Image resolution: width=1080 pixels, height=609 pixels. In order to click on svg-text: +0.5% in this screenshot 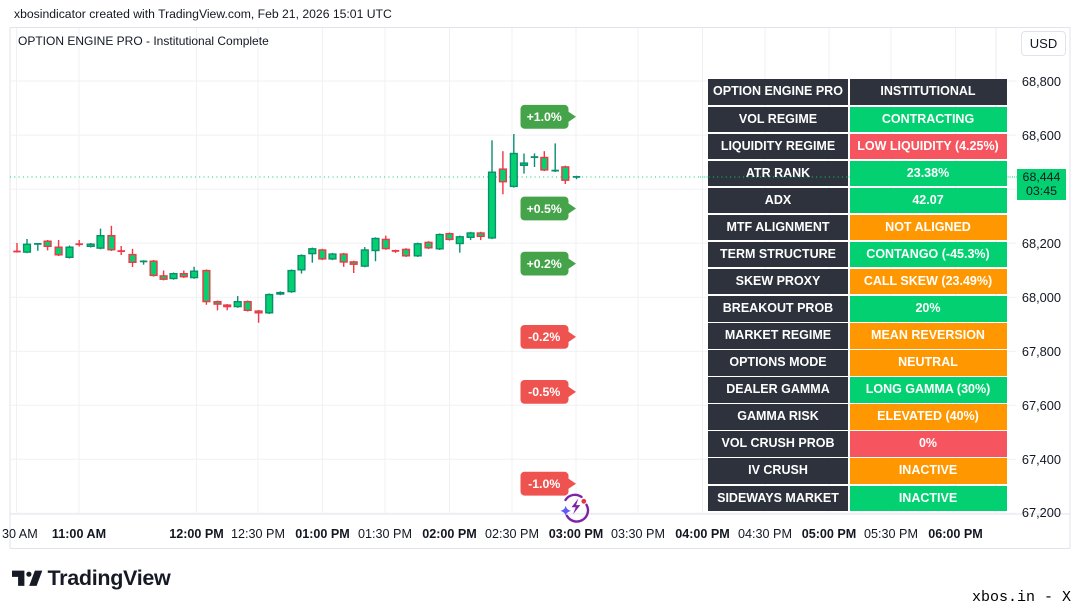, I will do `click(544, 209)`.